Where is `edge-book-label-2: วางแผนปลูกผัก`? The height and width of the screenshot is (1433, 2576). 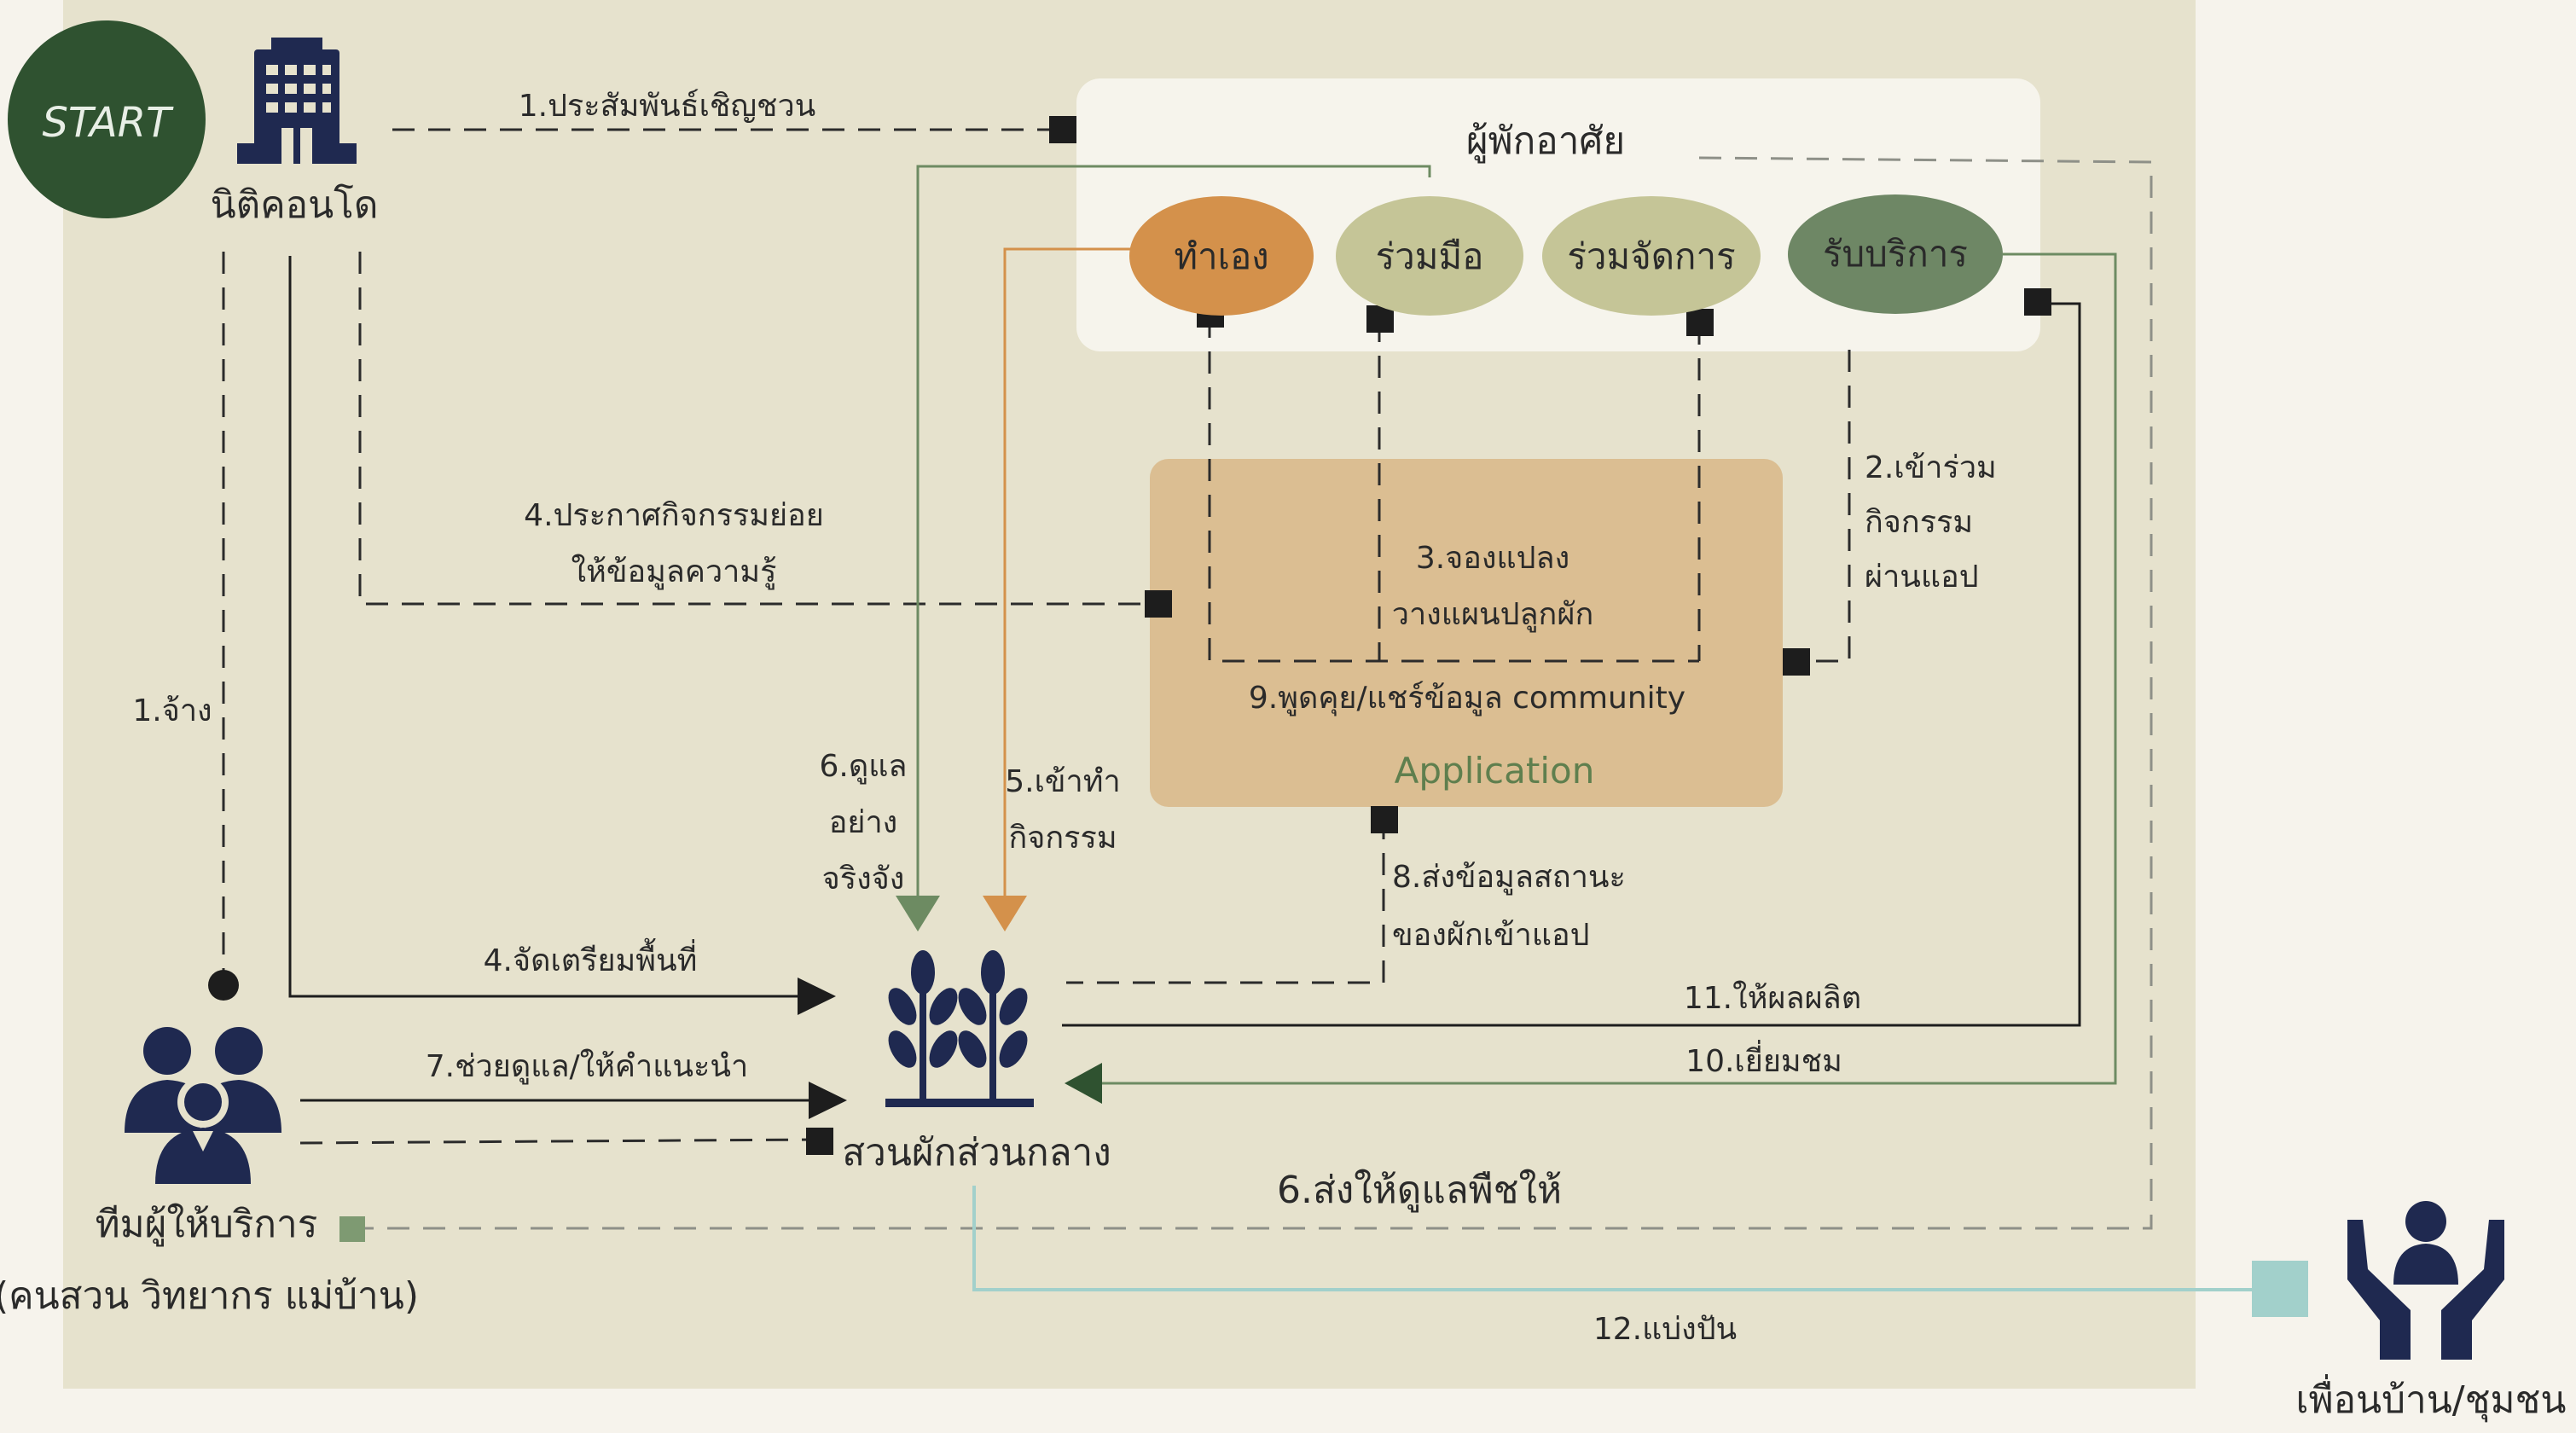 edge-book-label-2: วางแผนปลูกผัก is located at coordinates (1493, 615).